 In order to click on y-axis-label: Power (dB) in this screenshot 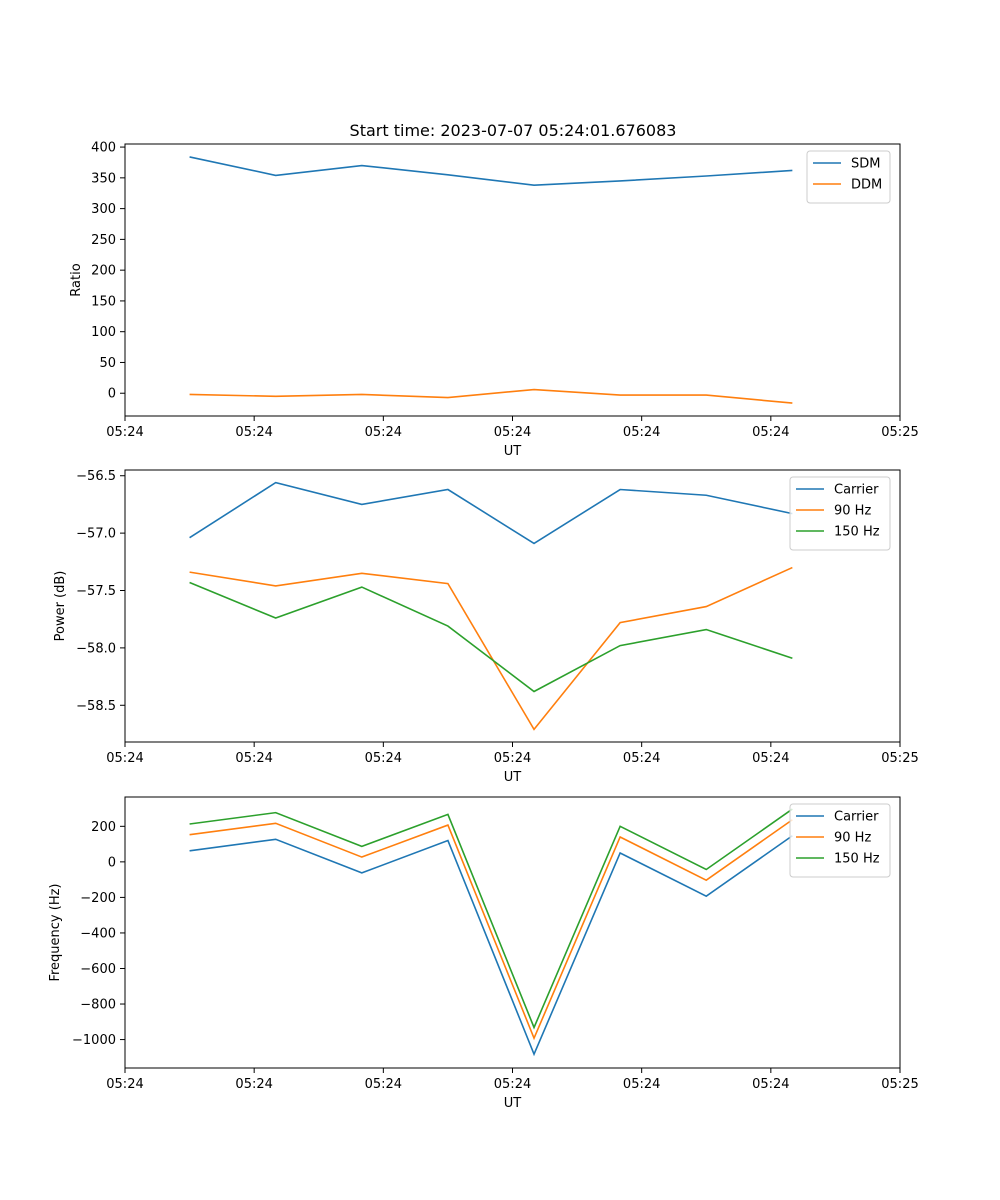, I will do `click(60, 606)`.